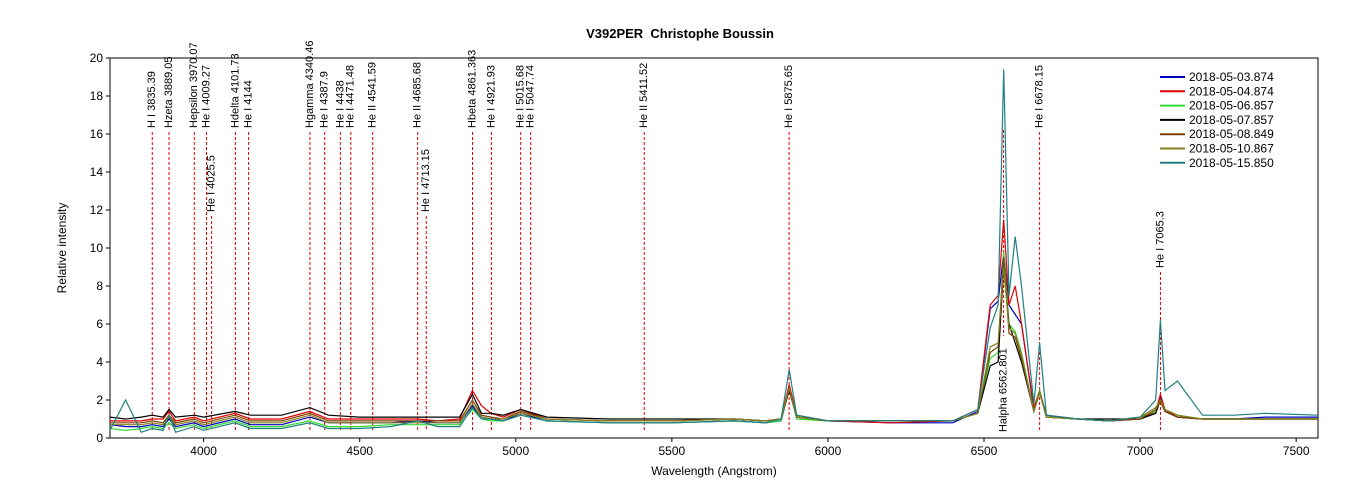 The image size is (1360, 500). What do you see at coordinates (97, 248) in the screenshot?
I see `y-tick-label: 10` at bounding box center [97, 248].